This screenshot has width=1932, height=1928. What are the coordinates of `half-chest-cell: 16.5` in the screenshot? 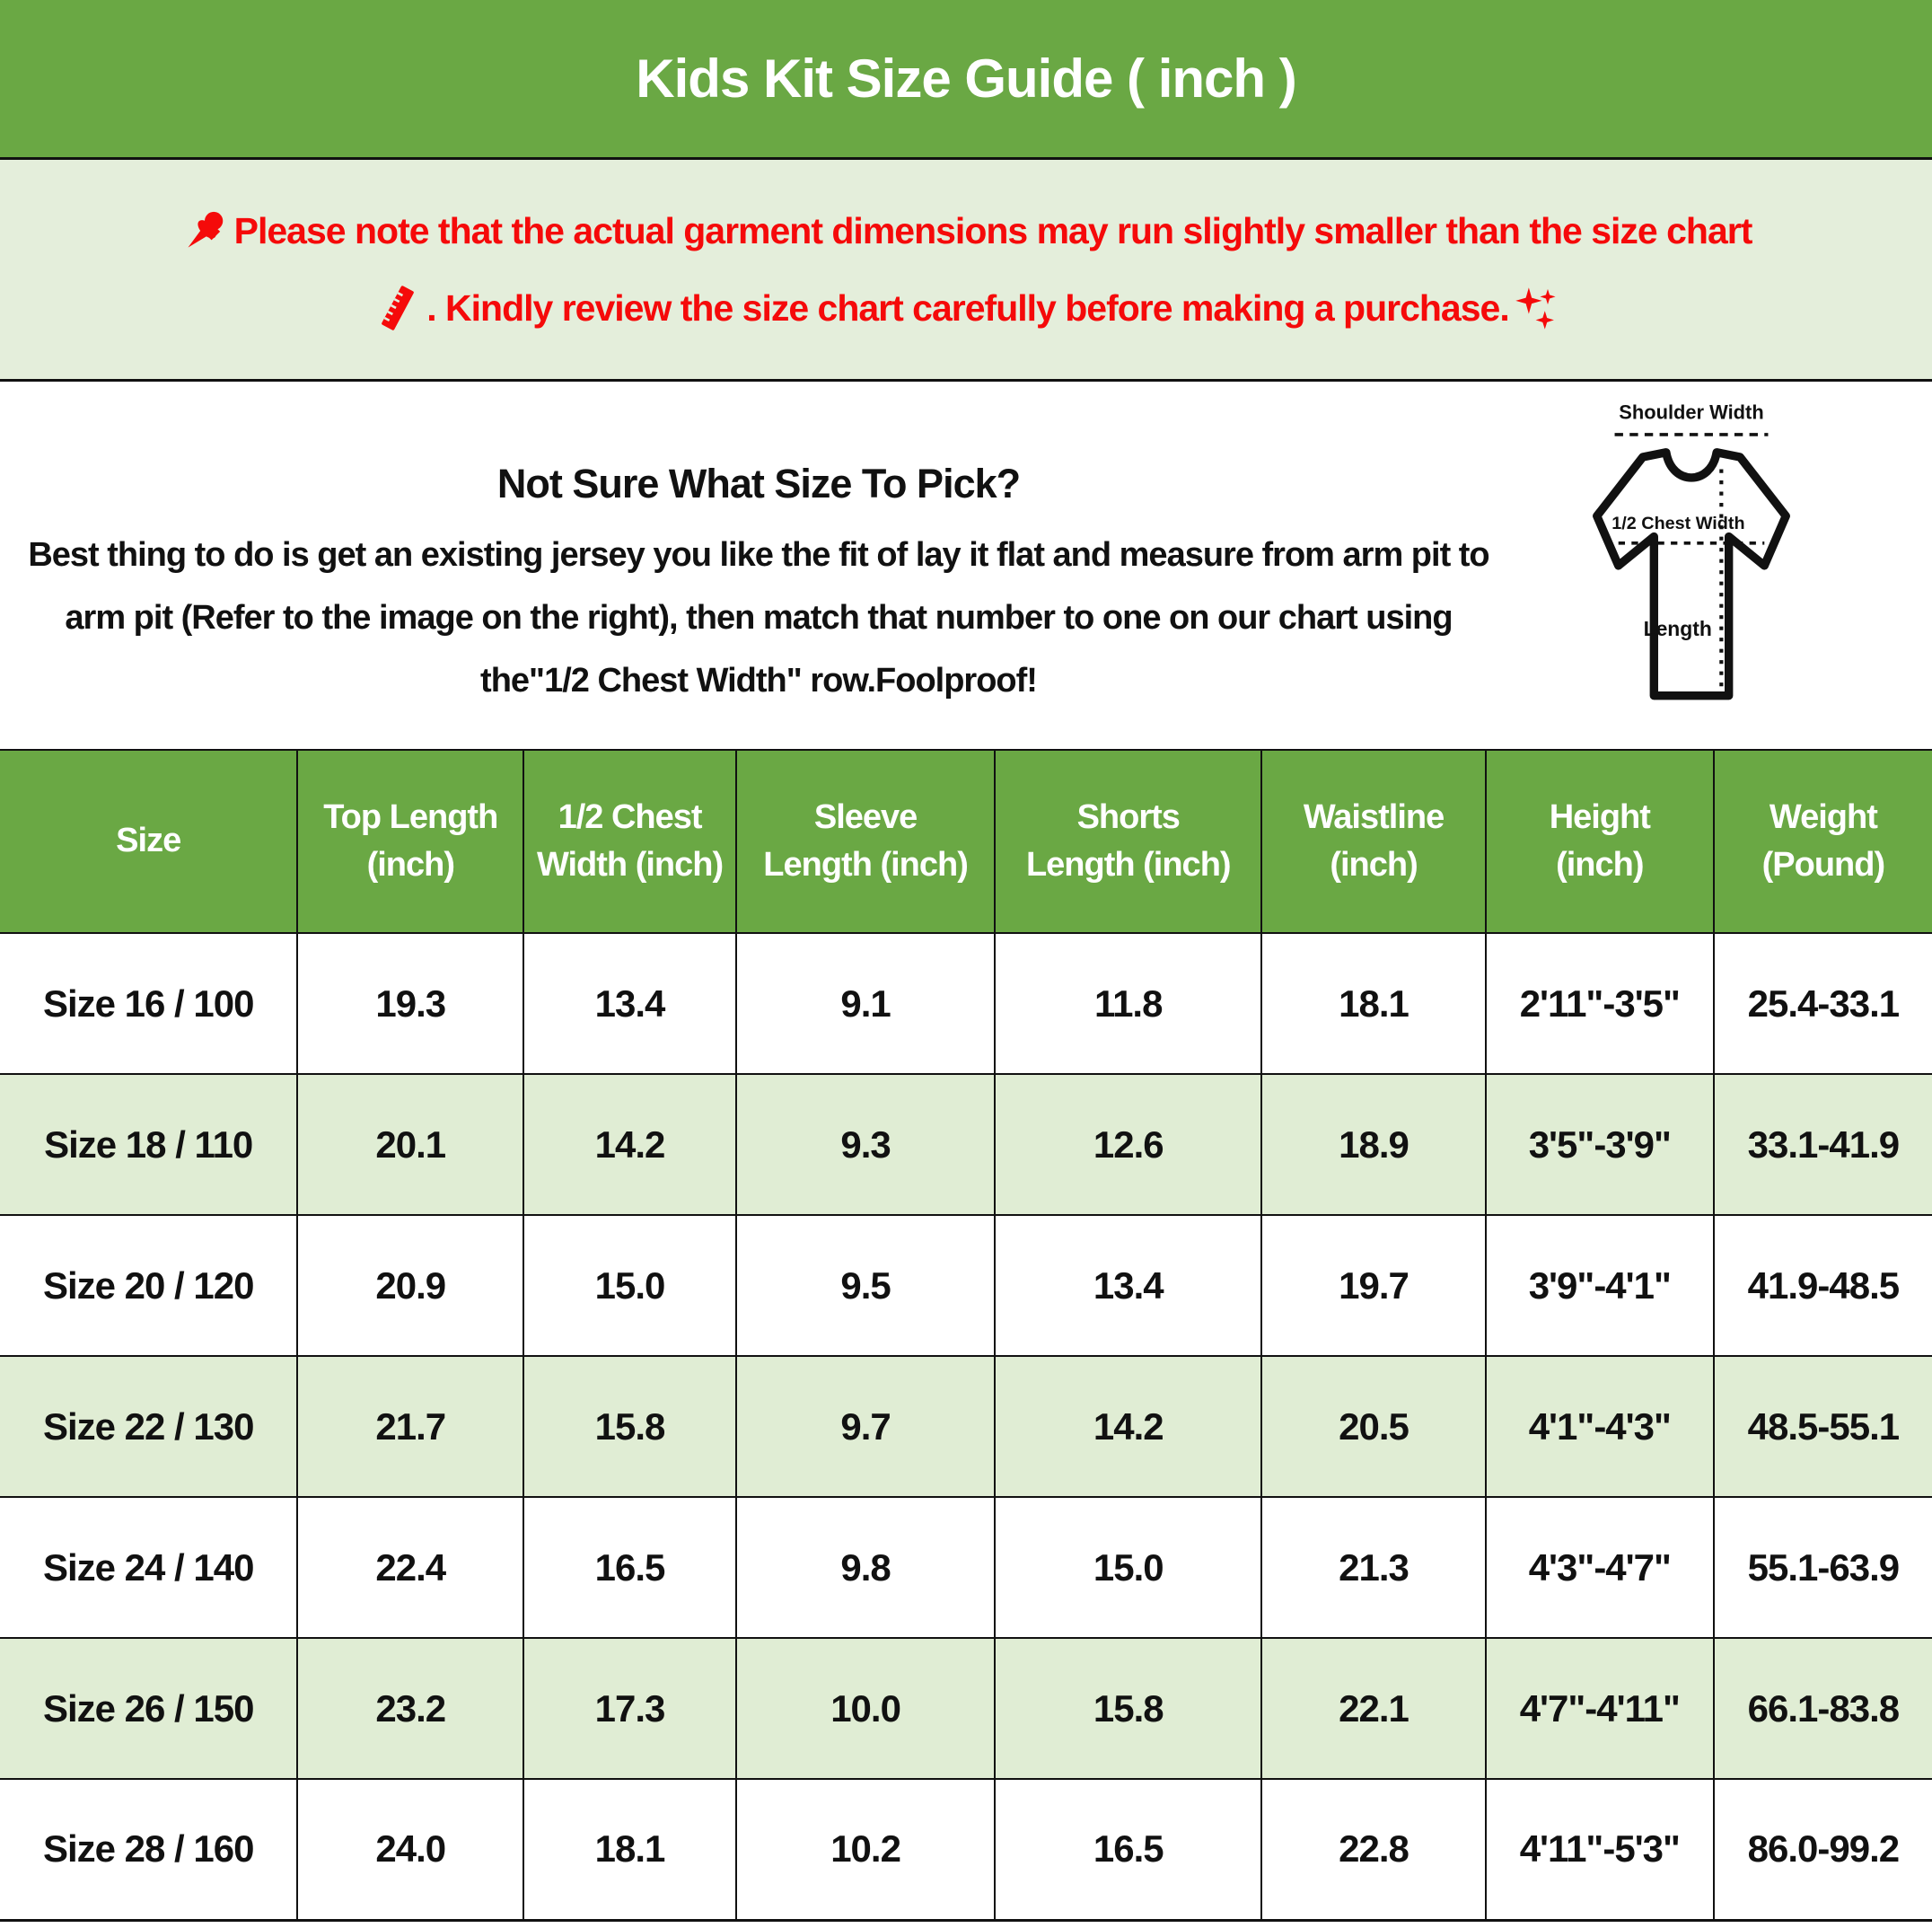 It's located at (630, 1567).